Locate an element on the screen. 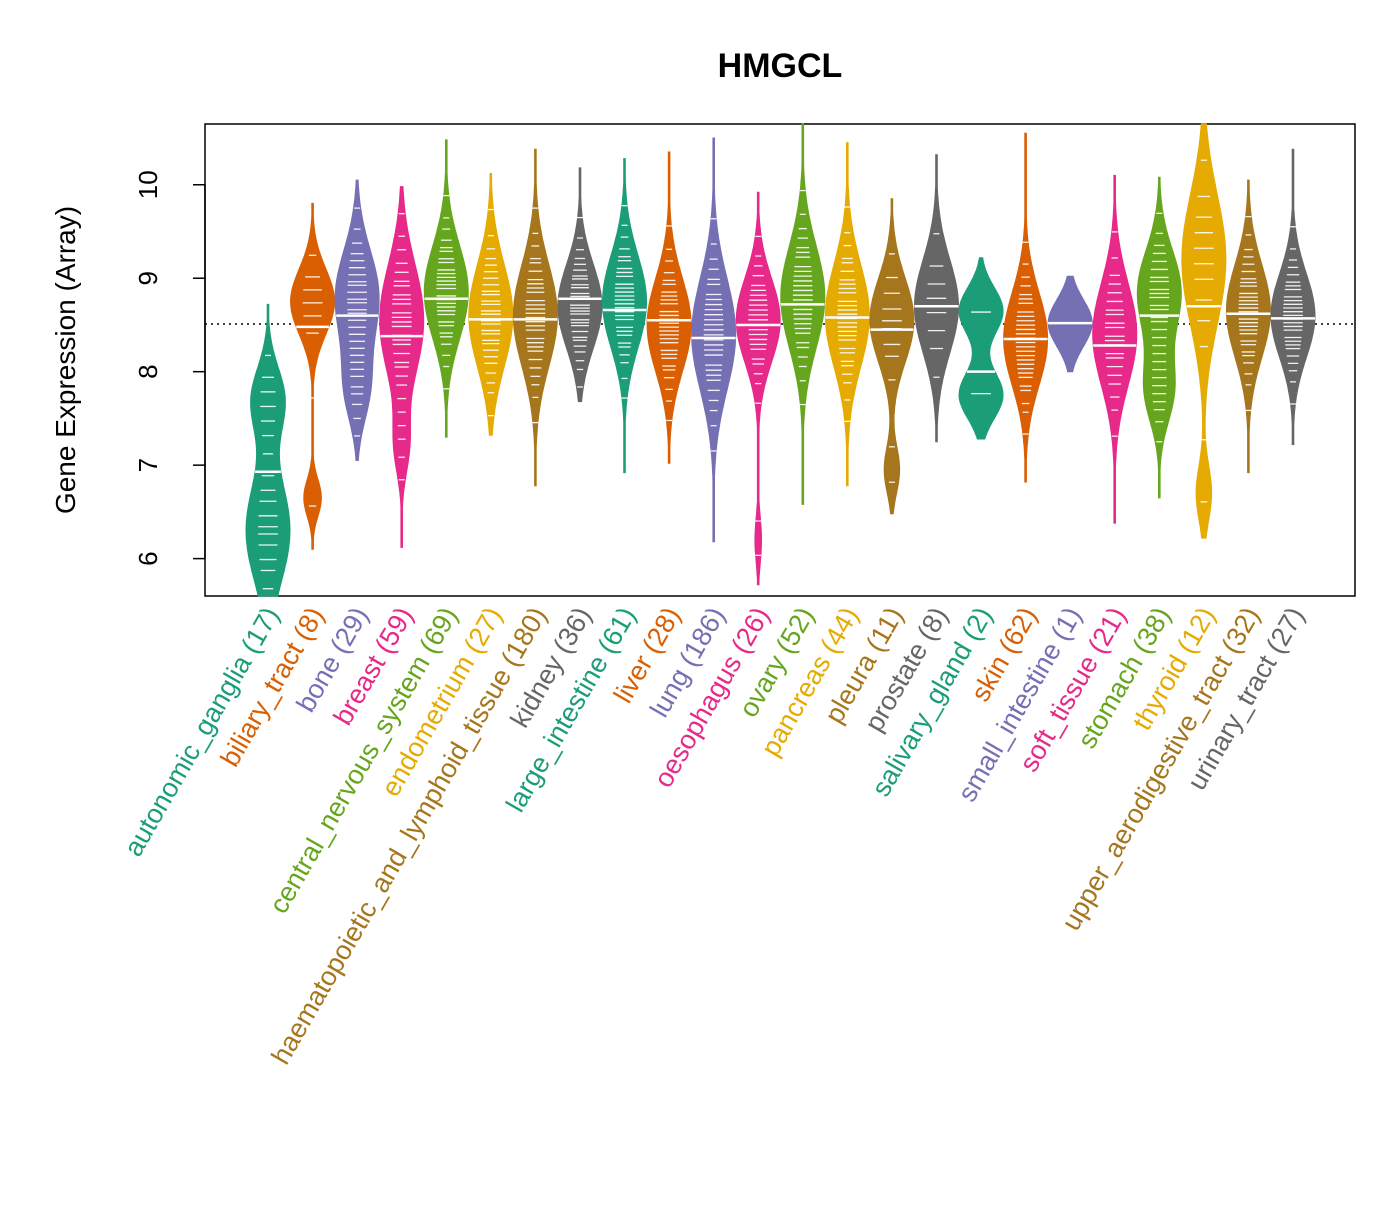  violin-soft_tissue is located at coordinates (1115, 349).